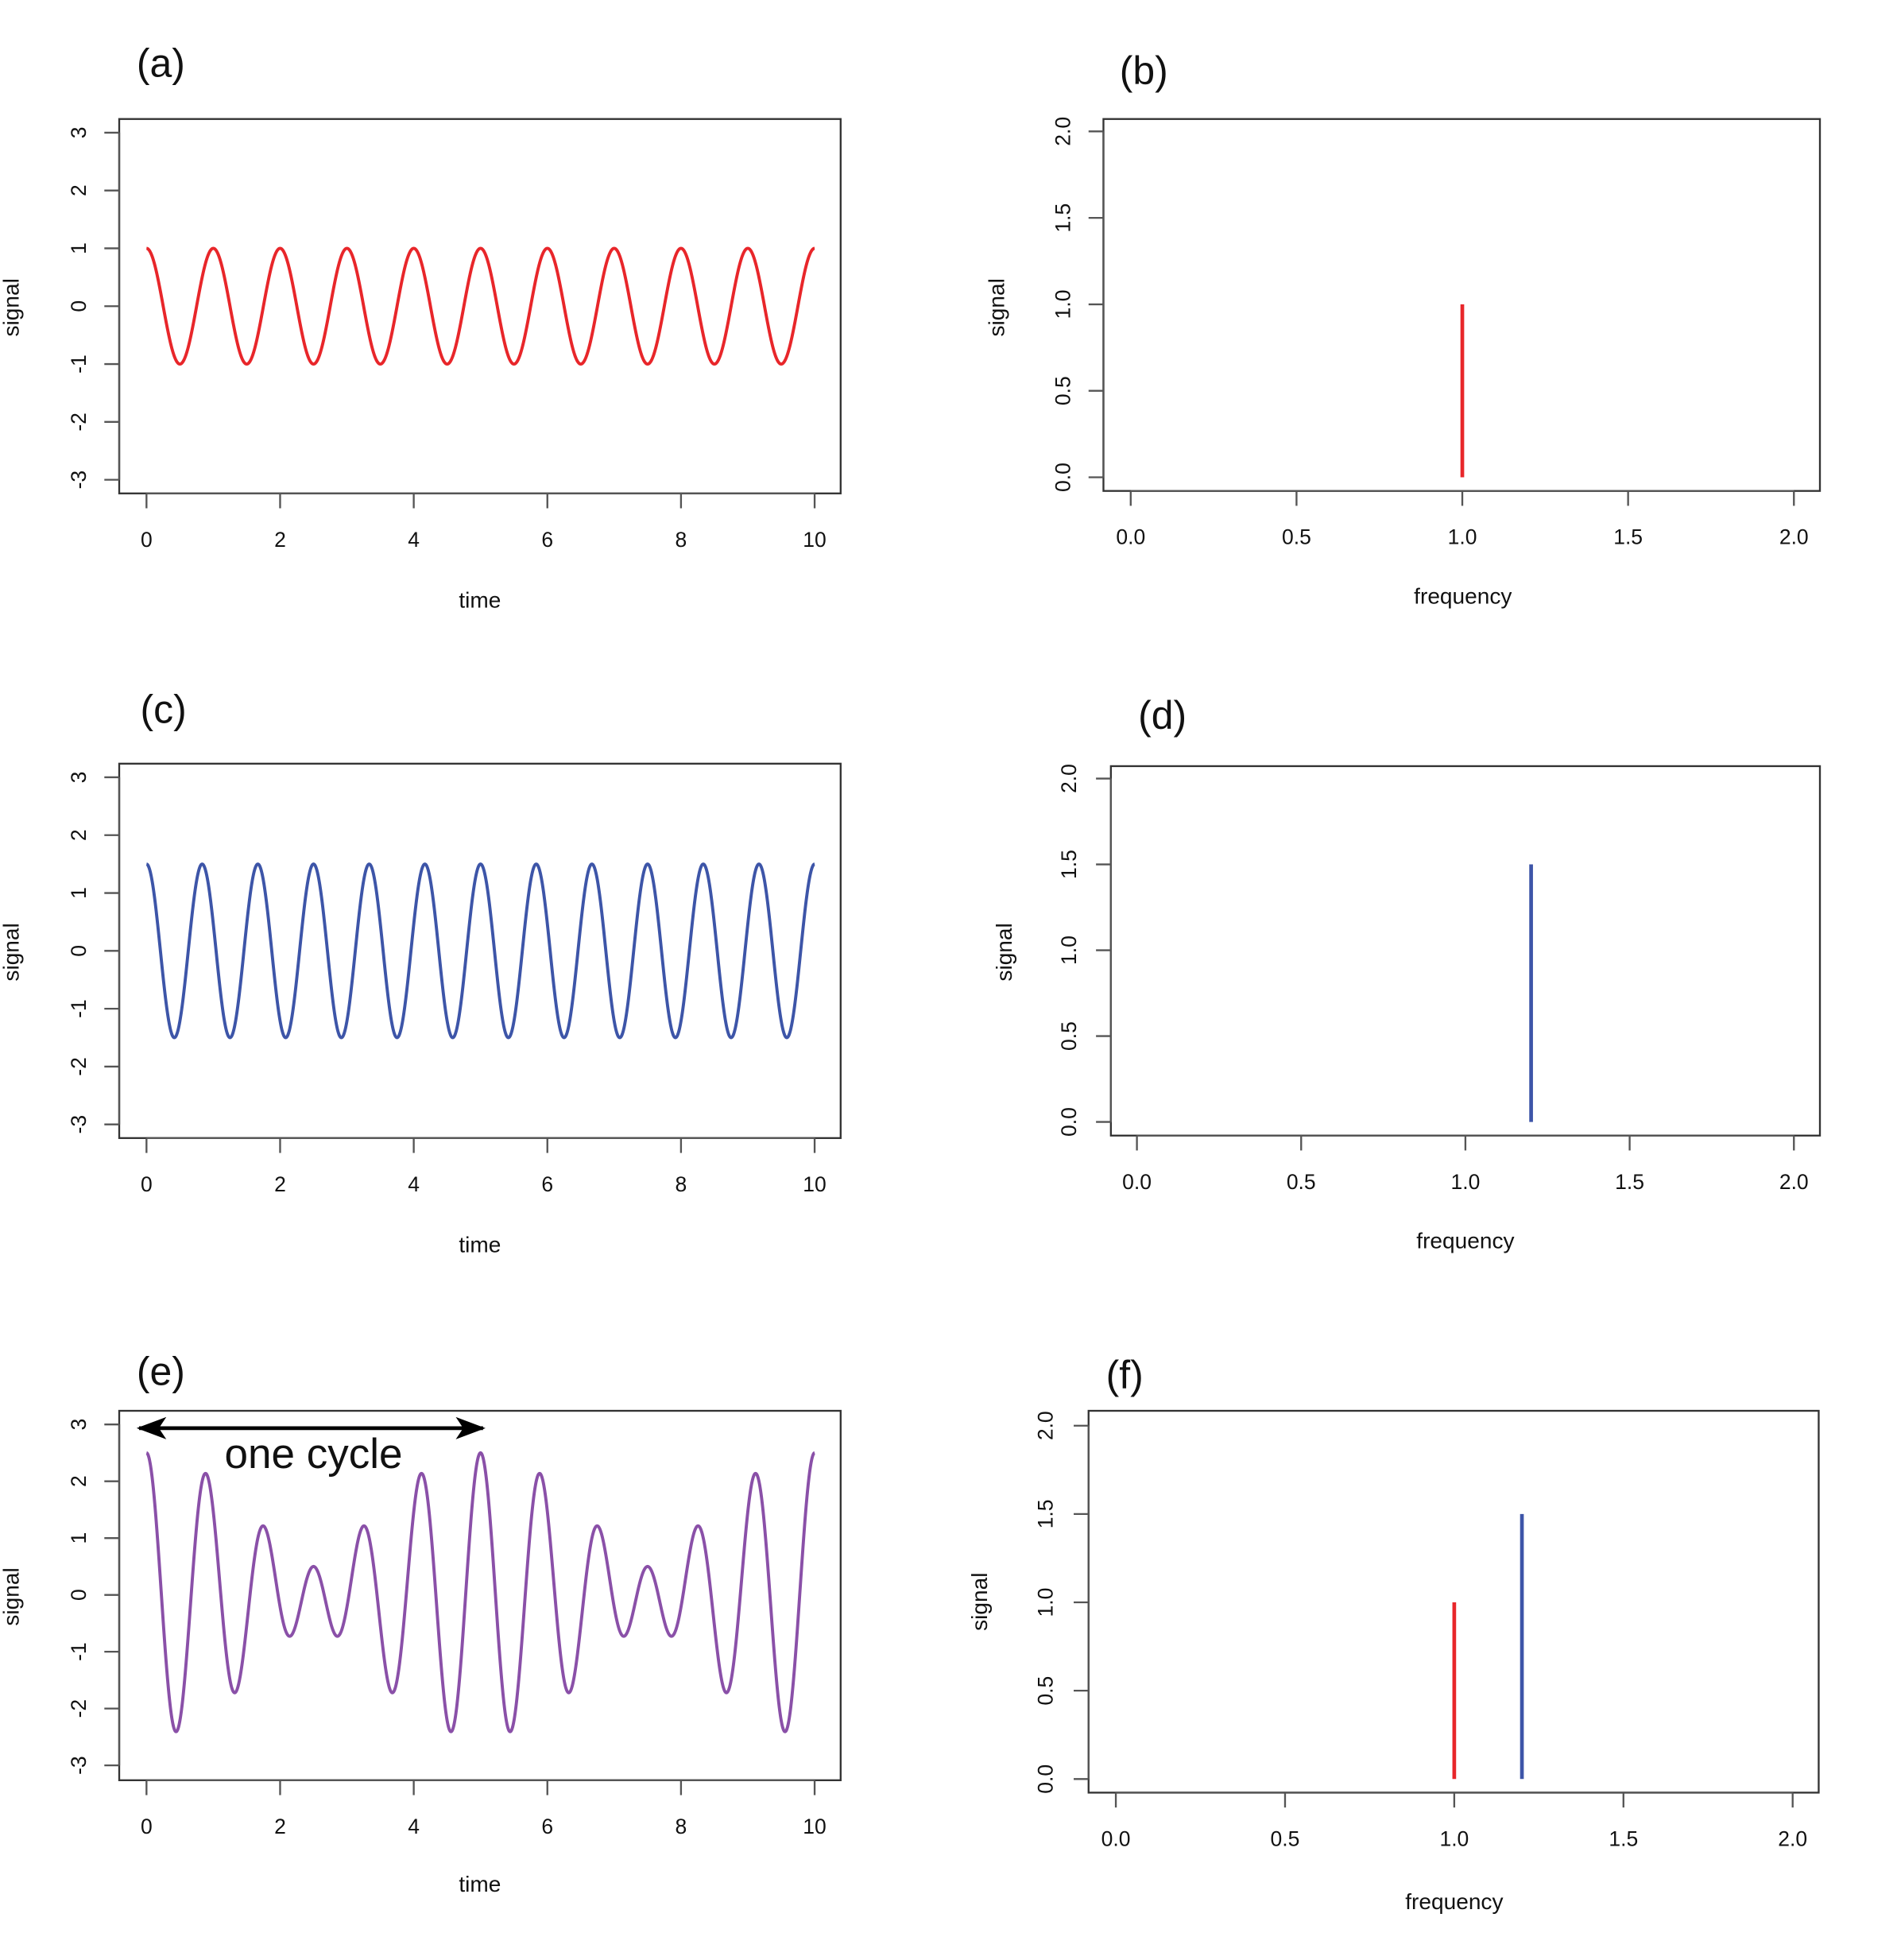 Image resolution: width=1897 pixels, height=1960 pixels. I want to click on cycle-annotation: one cycle, so click(314, 1454).